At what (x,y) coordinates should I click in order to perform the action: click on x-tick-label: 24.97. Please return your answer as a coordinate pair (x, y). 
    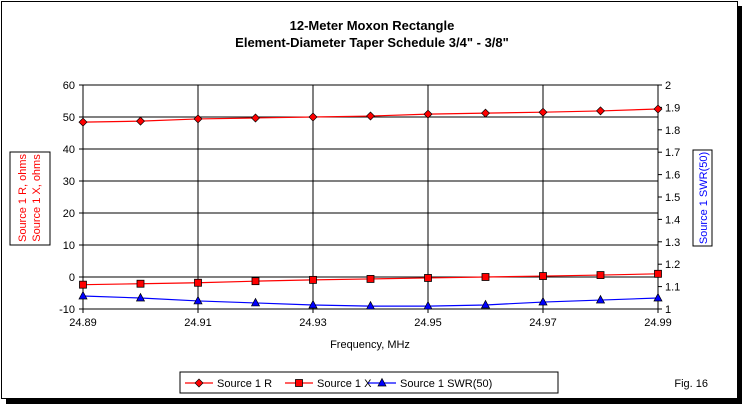
    Looking at the image, I should click on (543, 323).